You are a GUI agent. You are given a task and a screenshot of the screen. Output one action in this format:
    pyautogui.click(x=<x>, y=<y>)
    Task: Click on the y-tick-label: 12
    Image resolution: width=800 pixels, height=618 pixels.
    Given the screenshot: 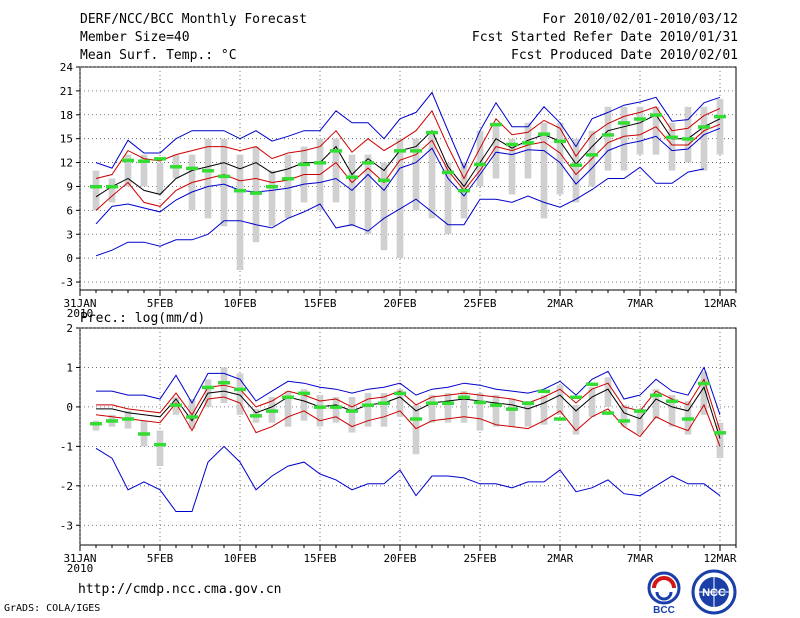 What is the action you would take?
    pyautogui.click(x=66, y=163)
    